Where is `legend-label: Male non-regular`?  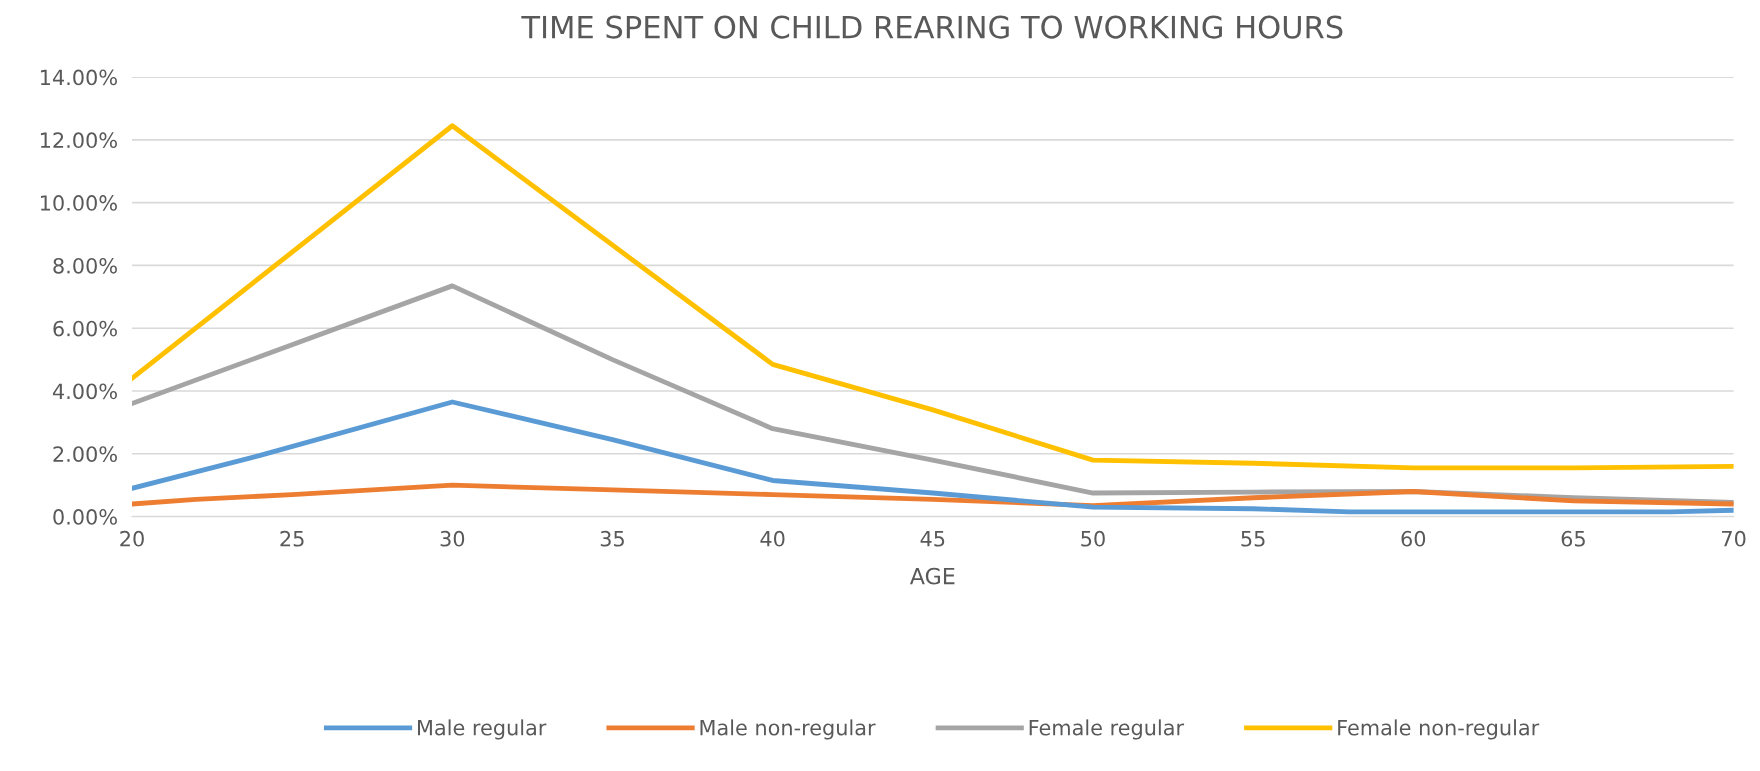
legend-label: Male non-regular is located at coordinates (788, 729).